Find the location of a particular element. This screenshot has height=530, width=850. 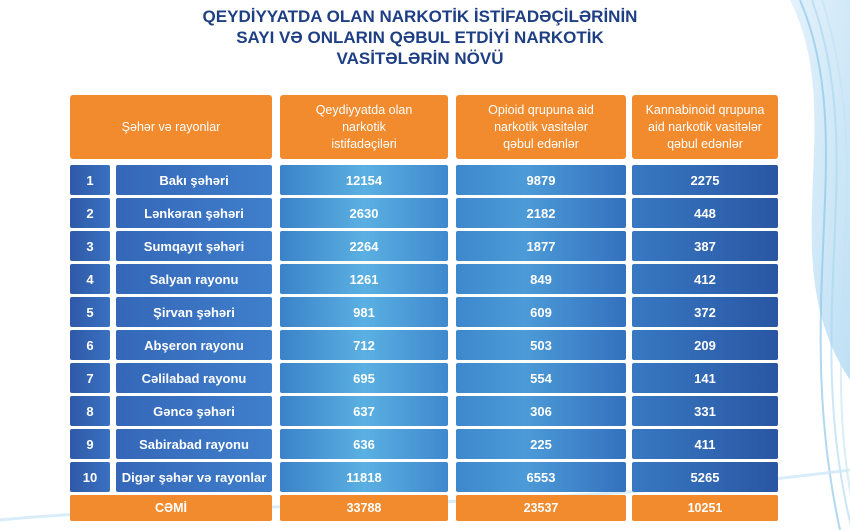

row-cannabinoid: 448 is located at coordinates (705, 213).